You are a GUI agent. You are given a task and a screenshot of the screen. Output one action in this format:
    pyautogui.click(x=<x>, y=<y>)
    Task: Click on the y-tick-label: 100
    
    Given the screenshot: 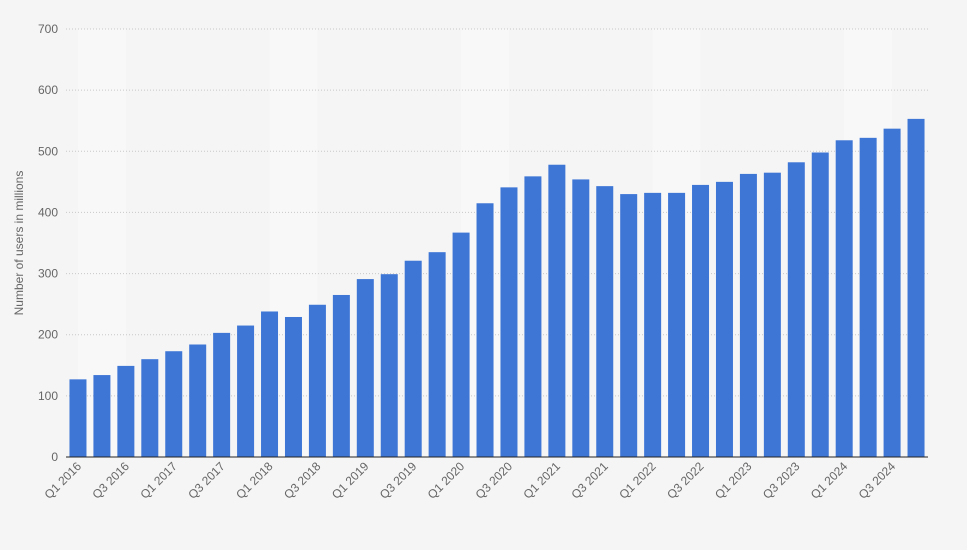 What is the action you would take?
    pyautogui.click(x=48, y=396)
    